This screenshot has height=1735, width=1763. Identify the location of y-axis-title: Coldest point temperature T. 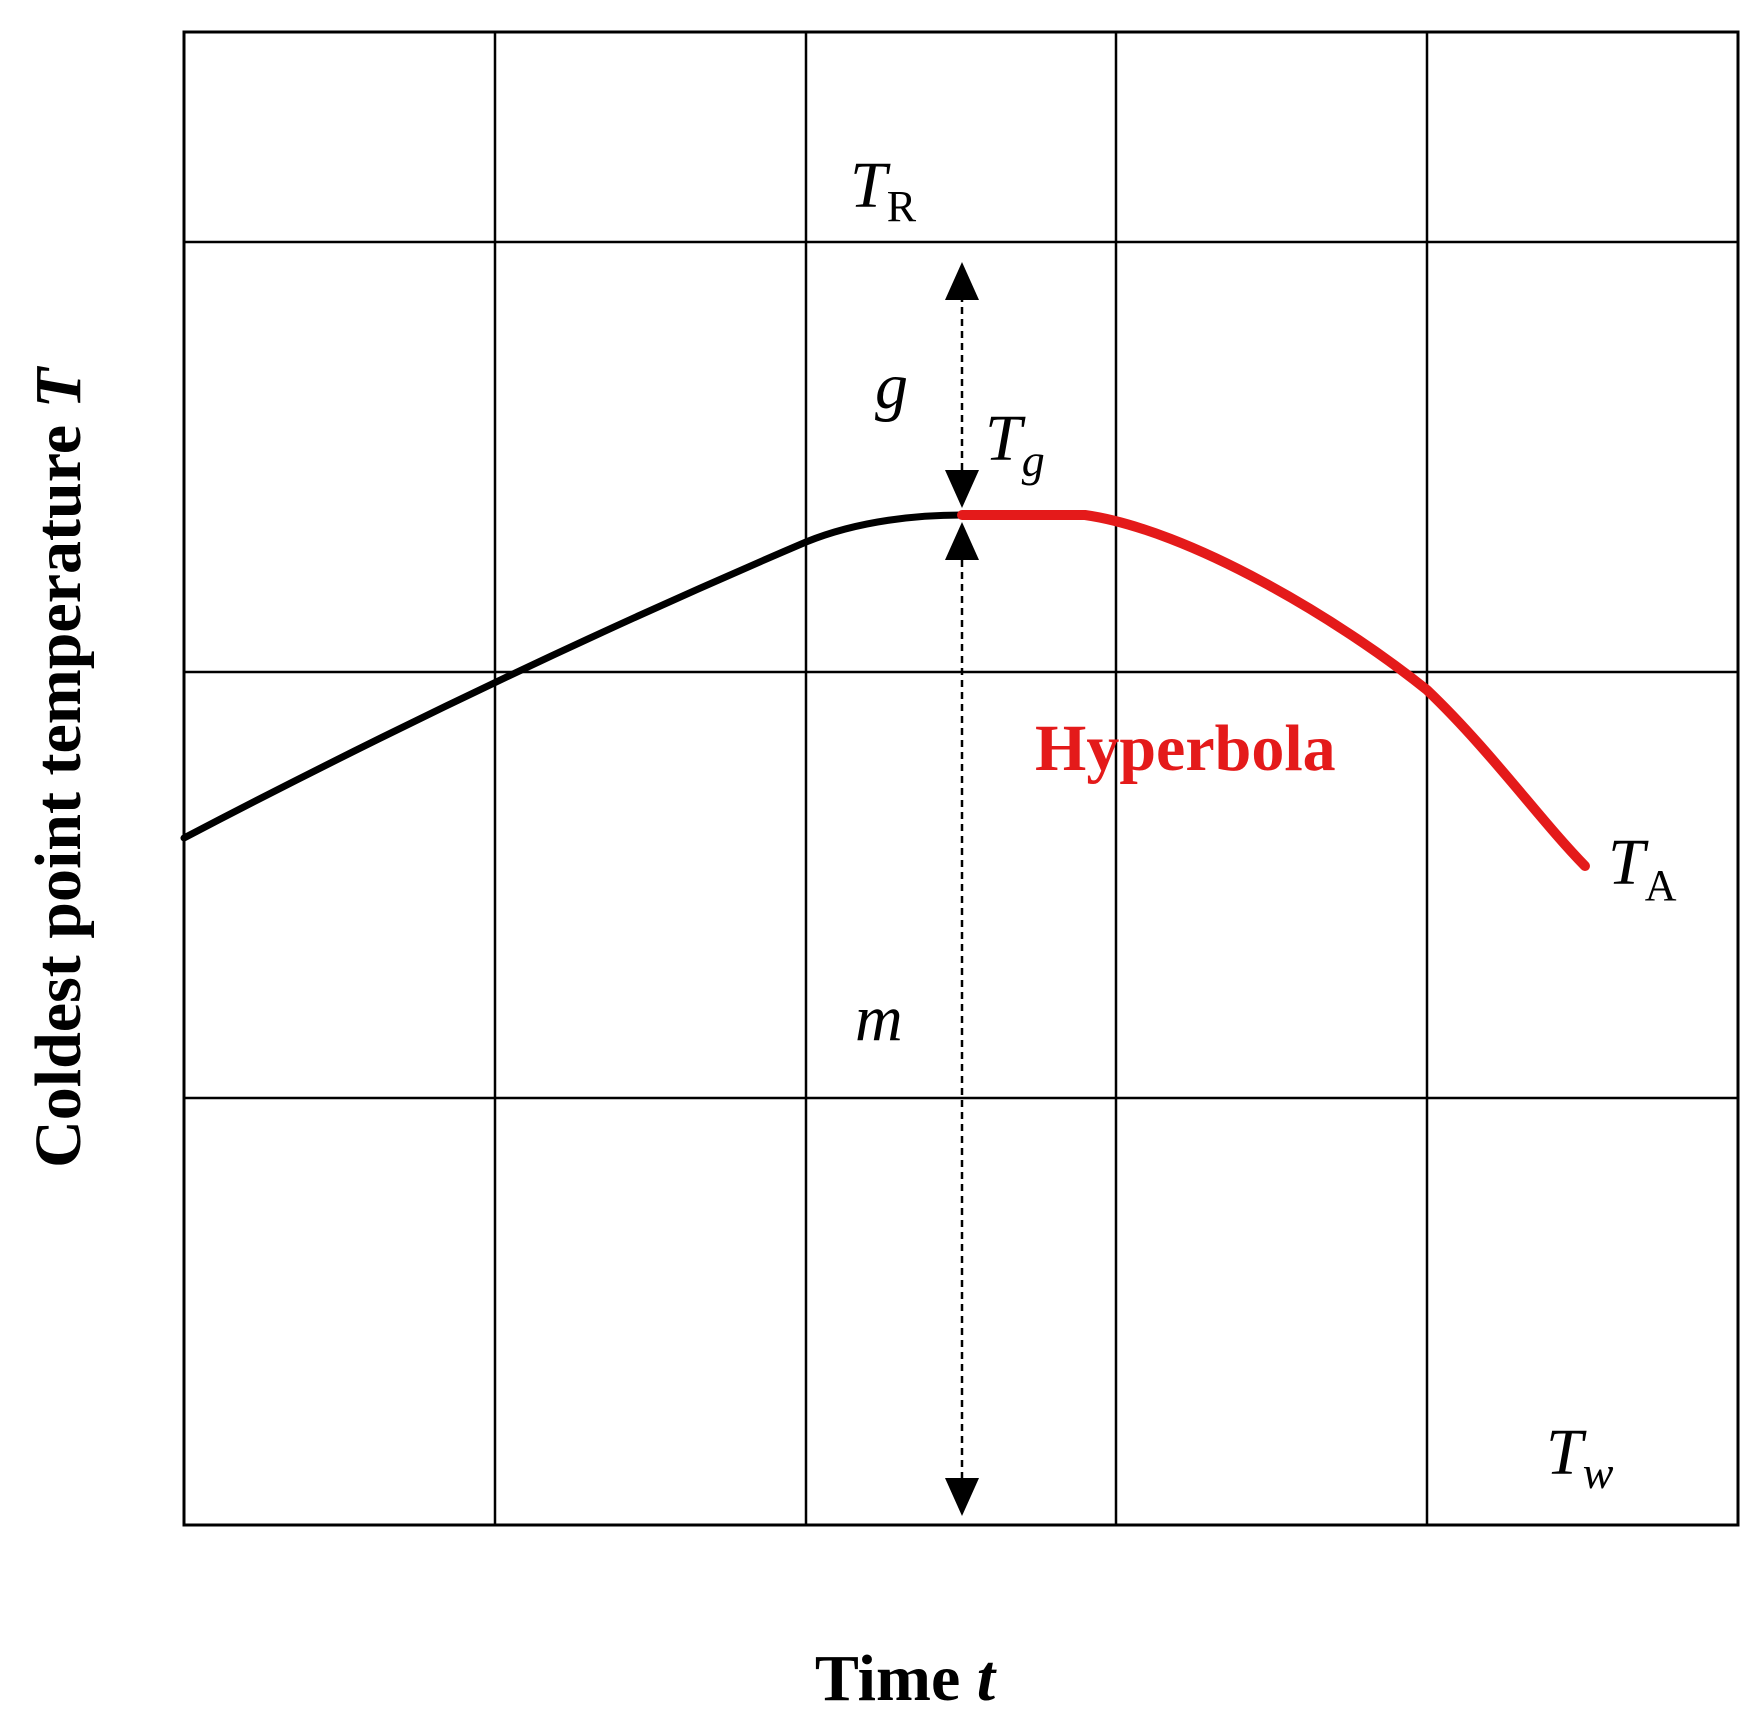
(58, 766).